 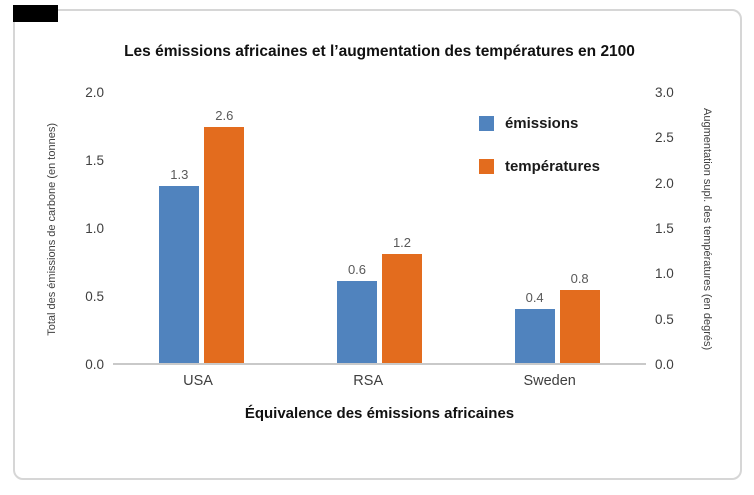 What do you see at coordinates (664, 92) in the screenshot?
I see `axis-tick-label: 3.0` at bounding box center [664, 92].